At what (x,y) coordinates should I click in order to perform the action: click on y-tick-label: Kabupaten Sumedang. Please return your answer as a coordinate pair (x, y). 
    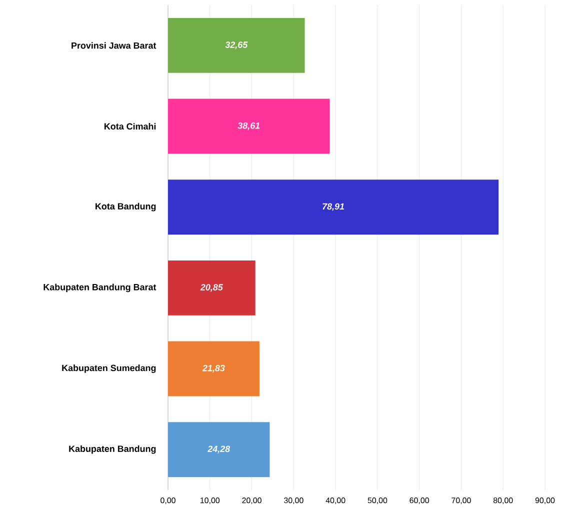
    Looking at the image, I should click on (109, 368).